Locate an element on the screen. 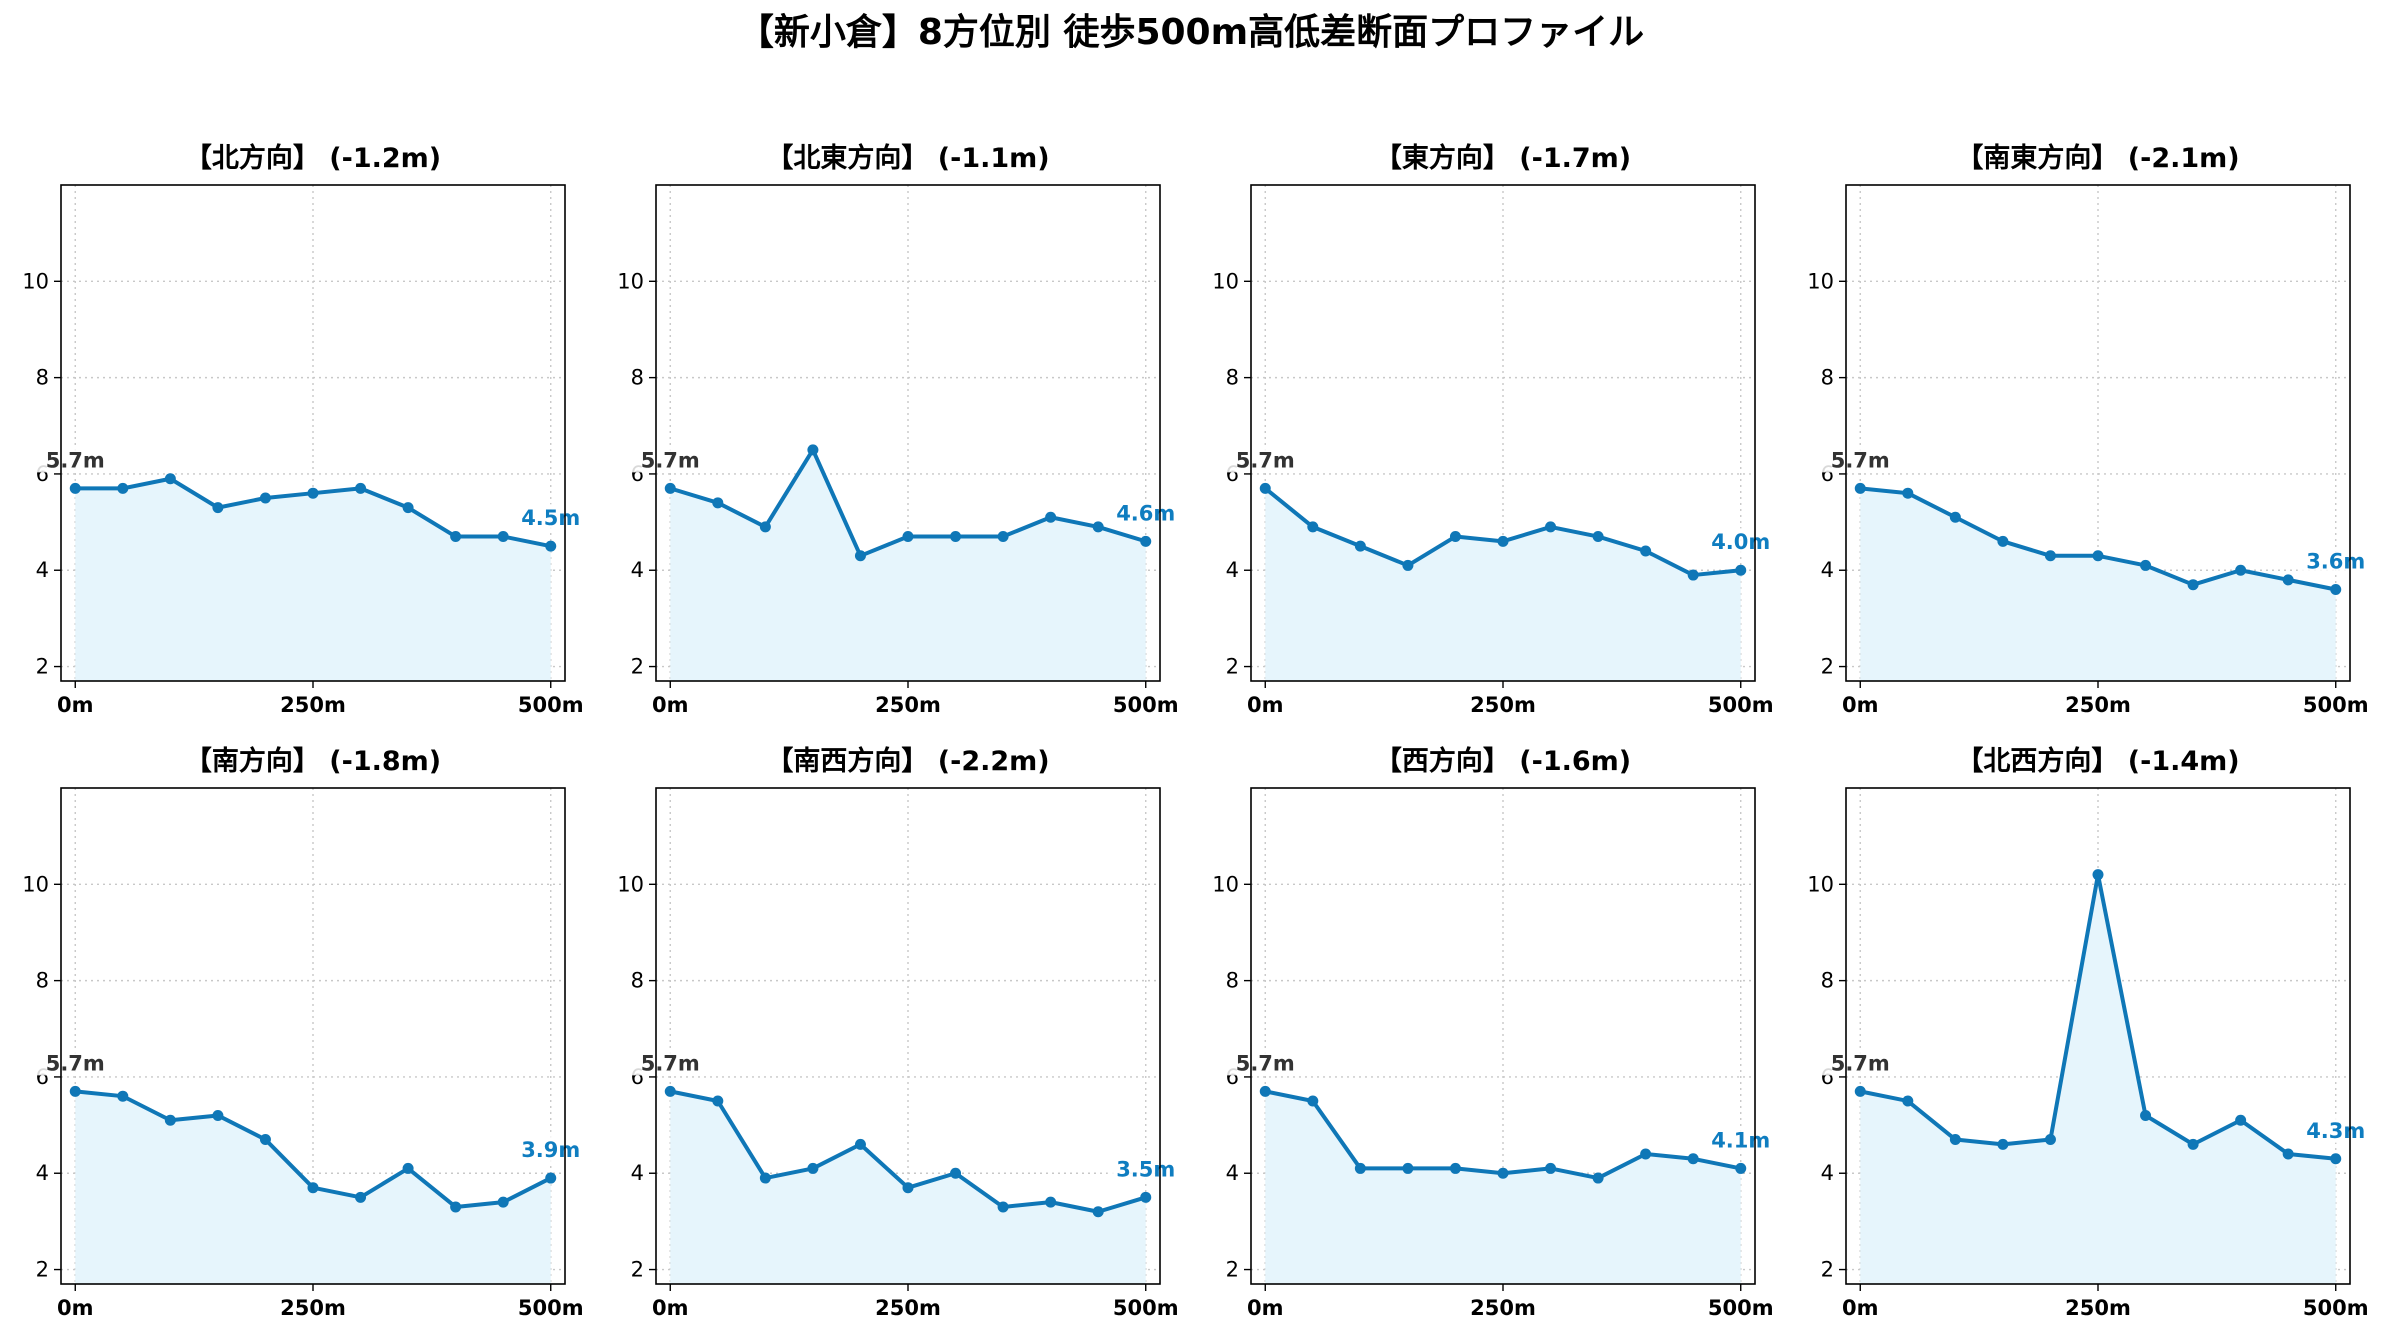 This screenshot has width=2381, height=1340. end-elevation-label: 3.5m is located at coordinates (1145, 1169).